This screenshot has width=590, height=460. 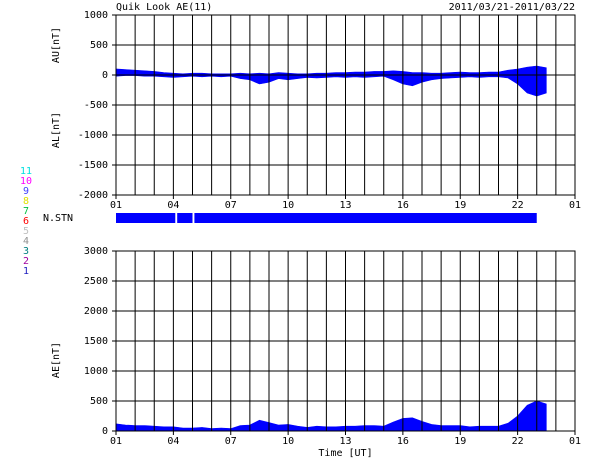 I want to click on y-tick-label: -2000, so click(x=93, y=195).